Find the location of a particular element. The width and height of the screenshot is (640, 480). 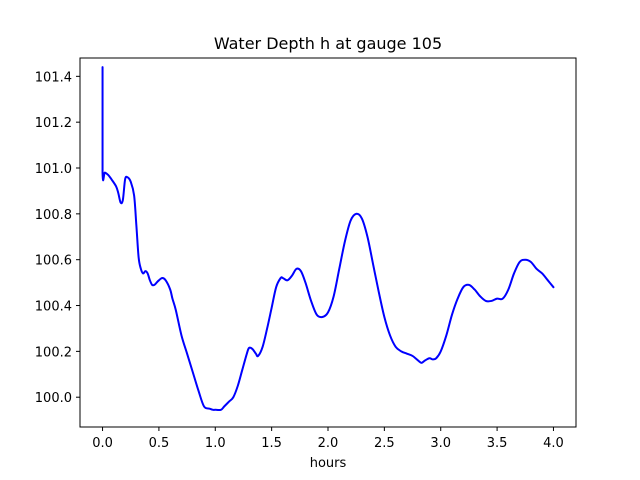

chart-title: Water Depth h at gauge 105 is located at coordinates (328, 43).